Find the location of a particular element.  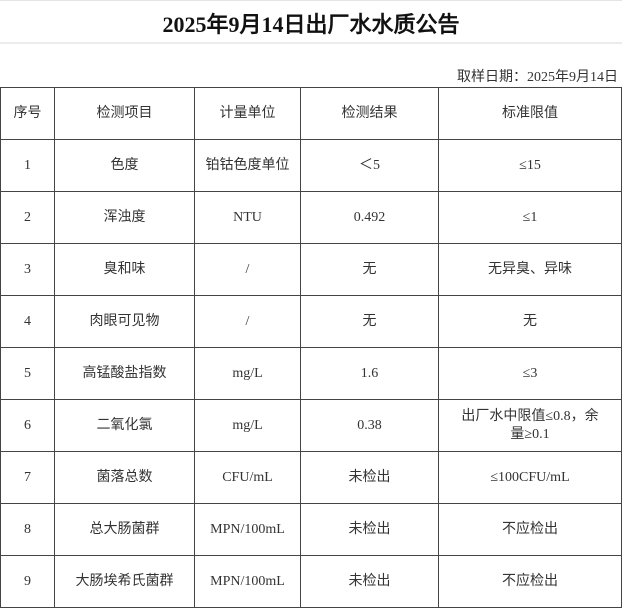

table-row: 1 色度 铂钴色度单位 ＜5 ≤15 is located at coordinates (311, 165).